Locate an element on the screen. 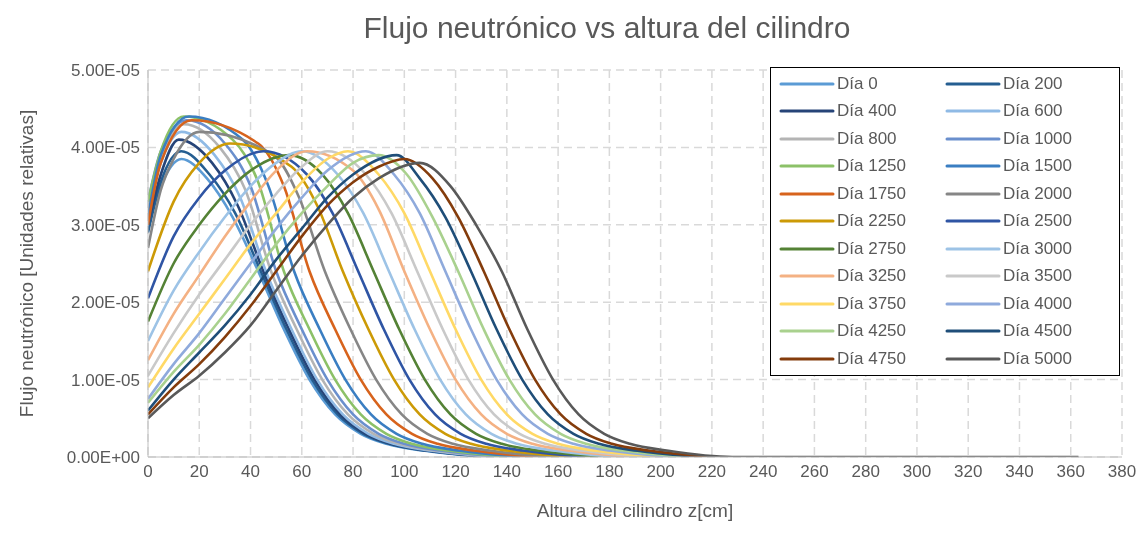 The image size is (1144, 535). y-tick-label: 4.00E-05 is located at coordinates (105, 148).